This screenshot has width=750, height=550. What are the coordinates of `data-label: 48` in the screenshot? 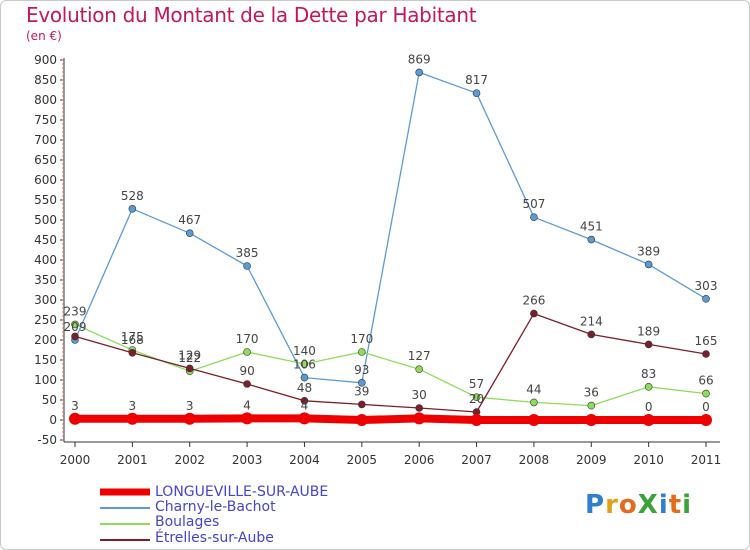 It's located at (304, 388).